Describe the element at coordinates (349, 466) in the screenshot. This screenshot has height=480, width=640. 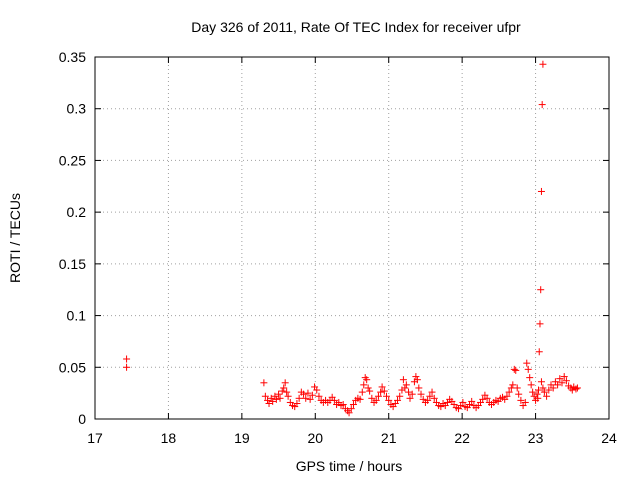
I see `x-axis-label: GPS time / hours` at that location.